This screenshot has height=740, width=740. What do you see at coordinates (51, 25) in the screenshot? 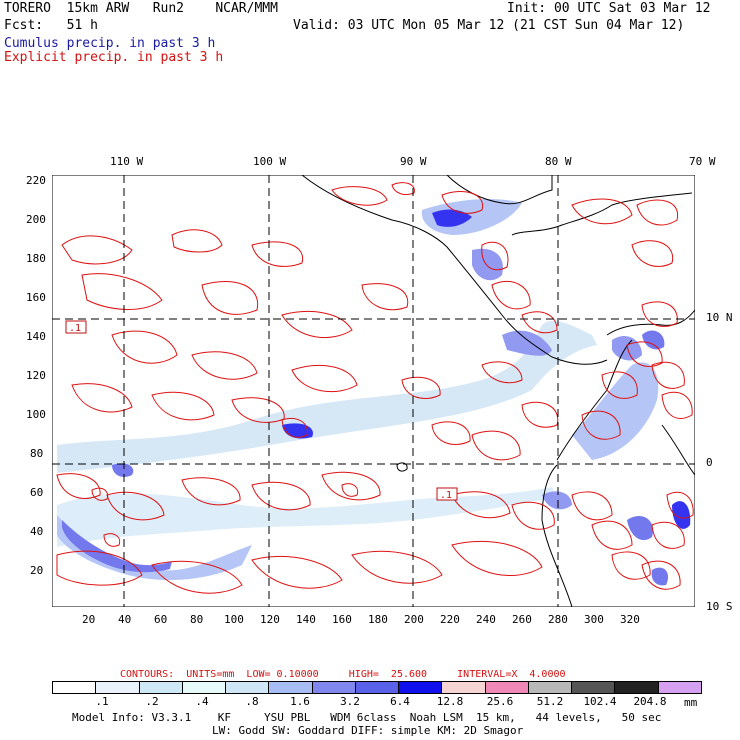
I see `forecast-hour: Fcst: 51 h` at bounding box center [51, 25].